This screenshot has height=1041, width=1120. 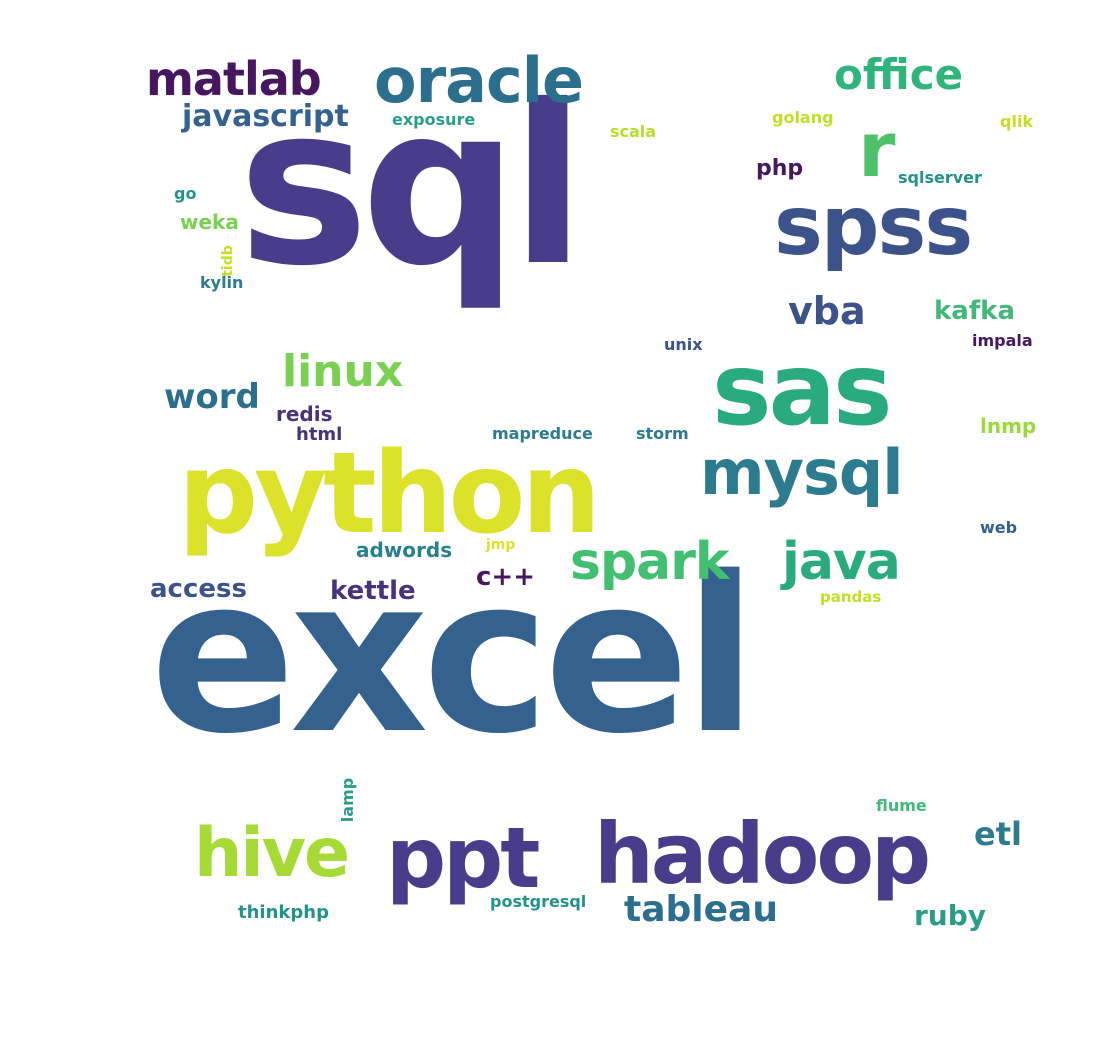 What do you see at coordinates (542, 433) in the screenshot?
I see `word-mapreduce: mapreduce` at bounding box center [542, 433].